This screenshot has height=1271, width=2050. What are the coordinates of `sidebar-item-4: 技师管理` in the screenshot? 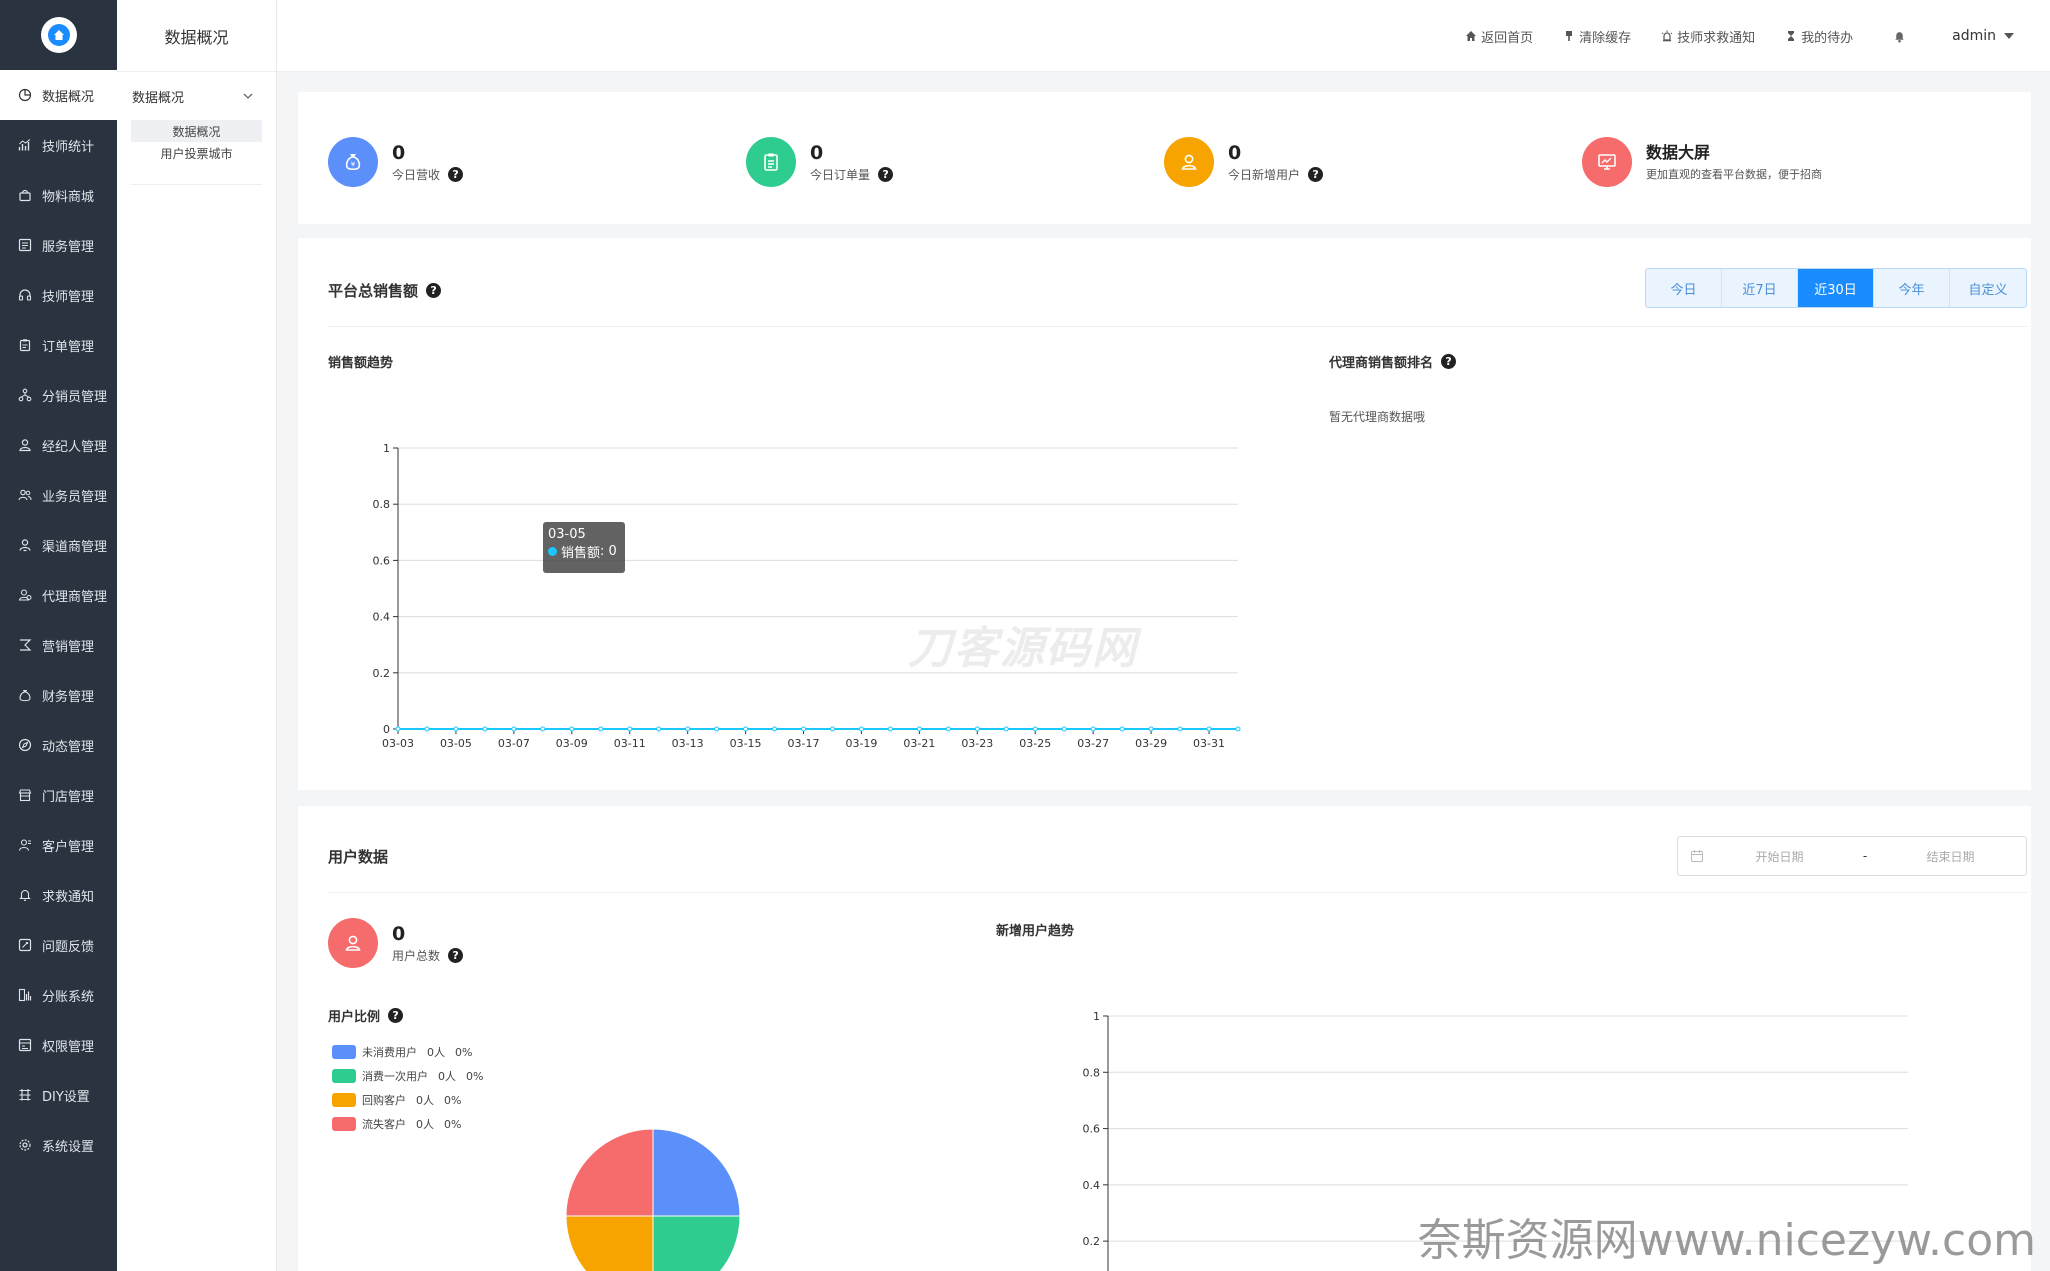 It's located at (58, 295).